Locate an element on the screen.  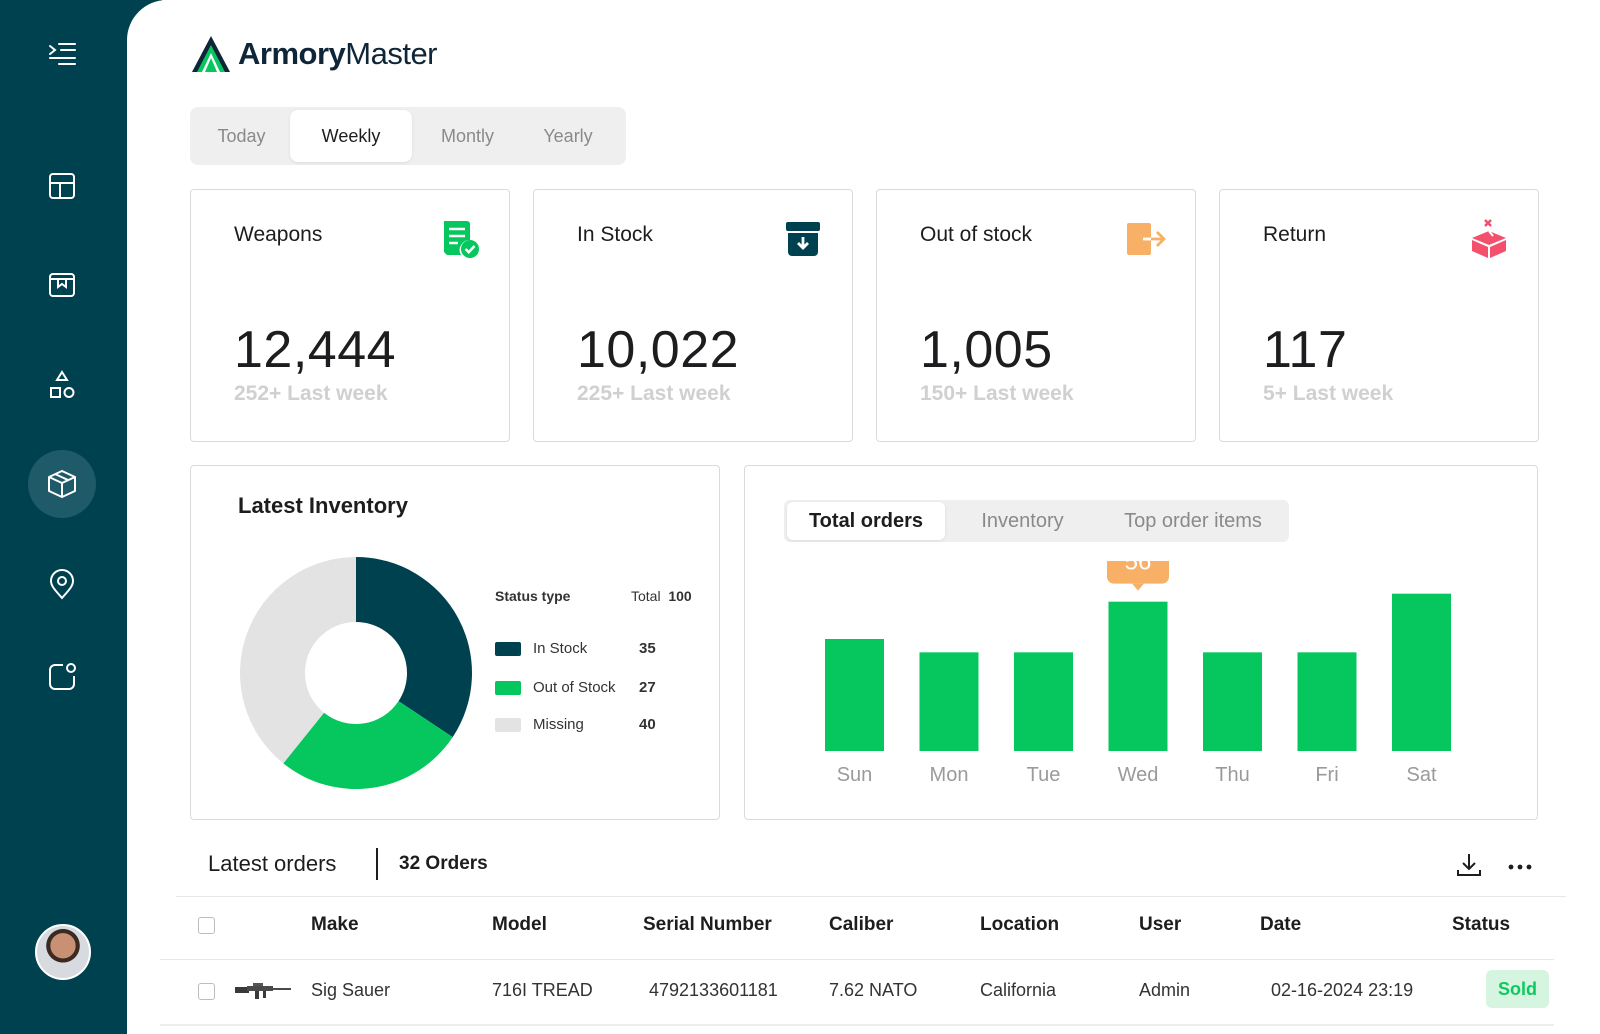
cell-user: Admin is located at coordinates (1165, 990).